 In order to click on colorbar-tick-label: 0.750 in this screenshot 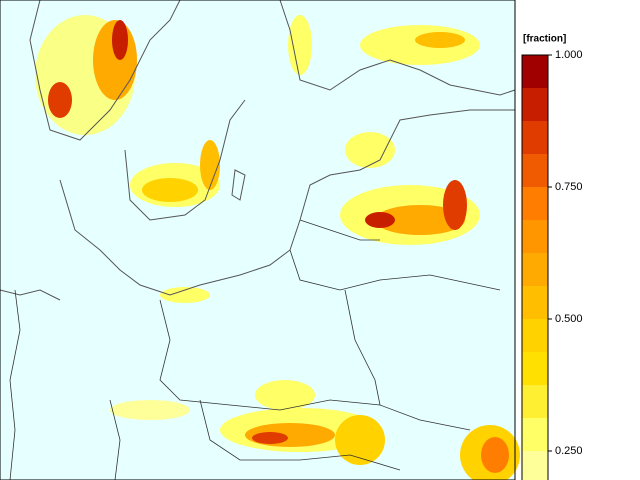, I will do `click(569, 187)`.